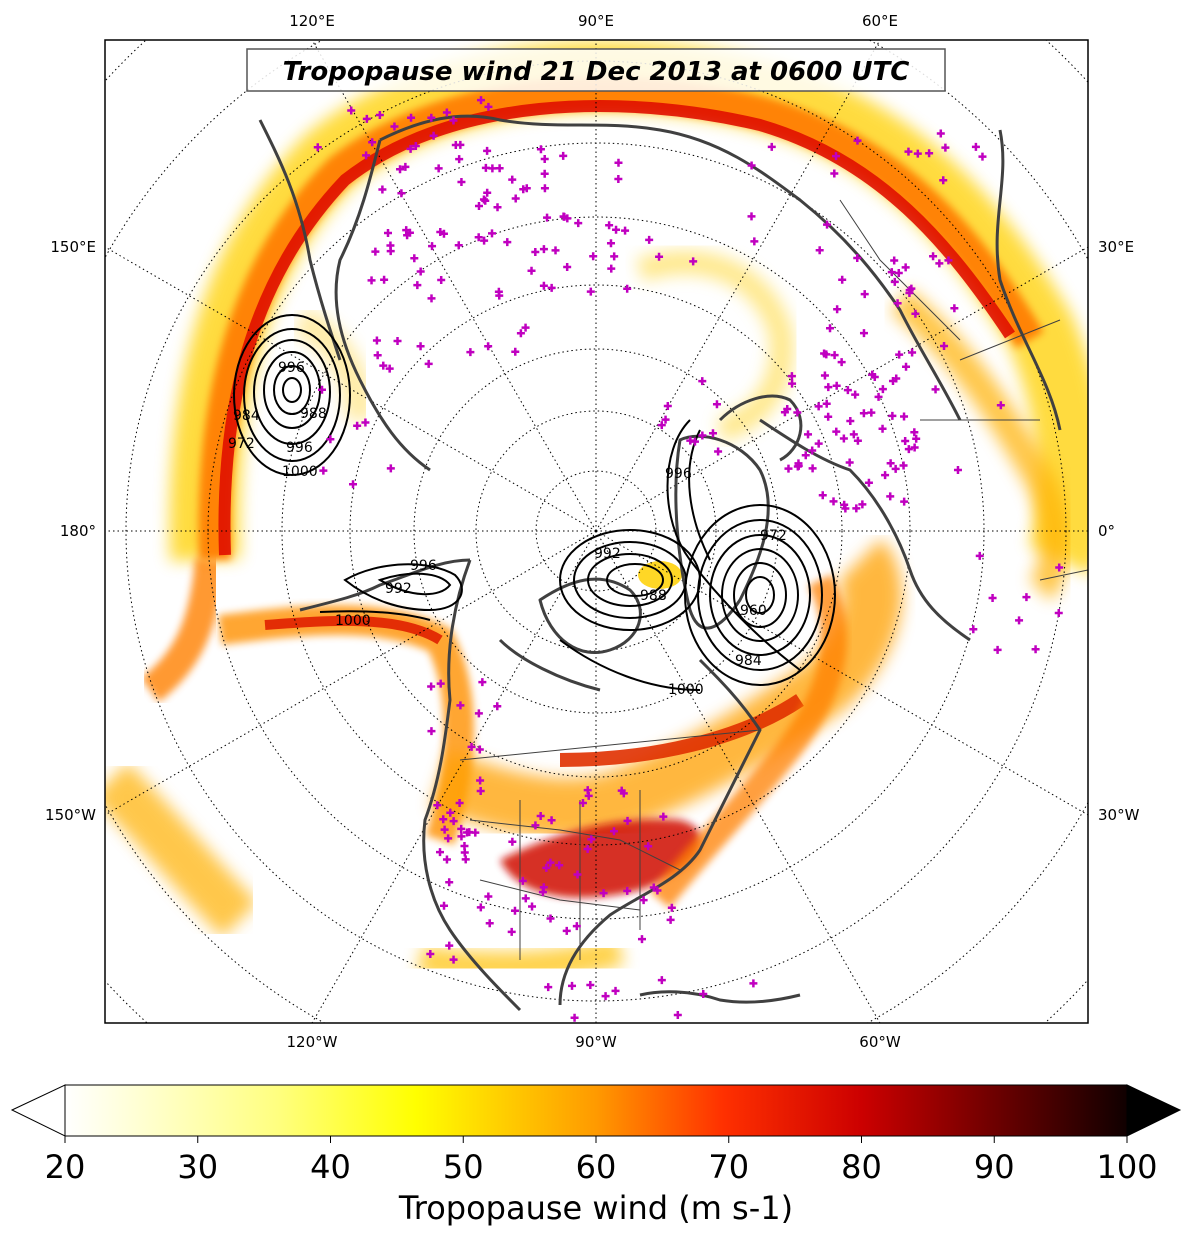 Image resolution: width=1192 pixels, height=1238 pixels. I want to click on coast-africa-asia, so click(1028, 280).